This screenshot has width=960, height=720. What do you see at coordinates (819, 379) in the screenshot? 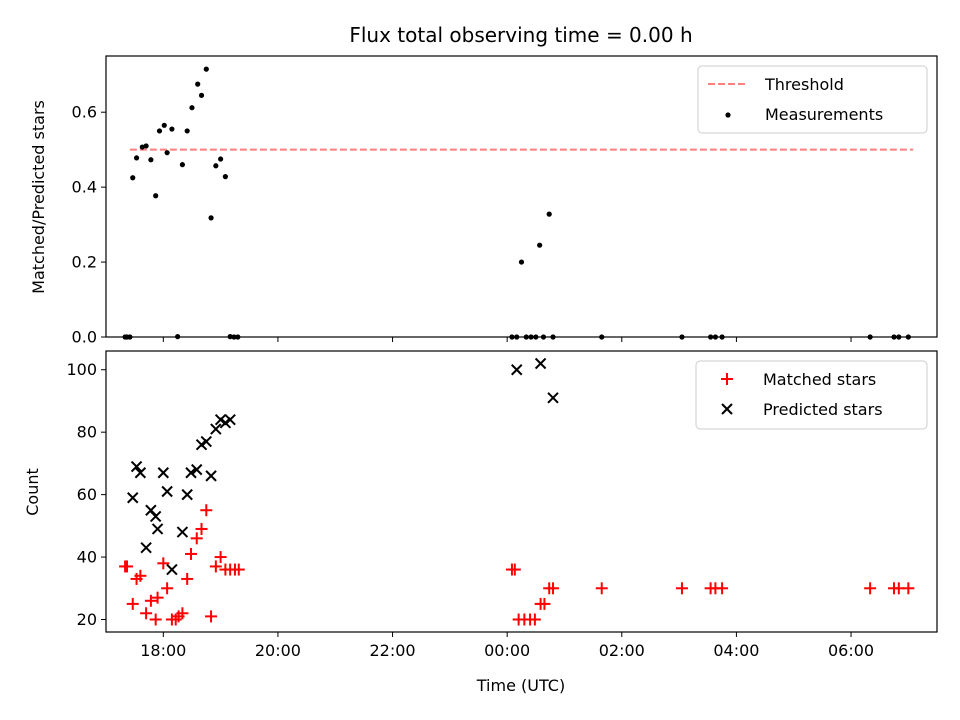
I see `legend-matched-label: Matched stars` at bounding box center [819, 379].